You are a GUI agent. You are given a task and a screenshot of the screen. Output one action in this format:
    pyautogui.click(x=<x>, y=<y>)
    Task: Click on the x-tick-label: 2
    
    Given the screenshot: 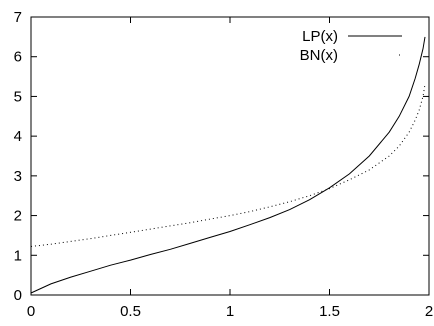 What is the action you would take?
    pyautogui.click(x=429, y=311)
    